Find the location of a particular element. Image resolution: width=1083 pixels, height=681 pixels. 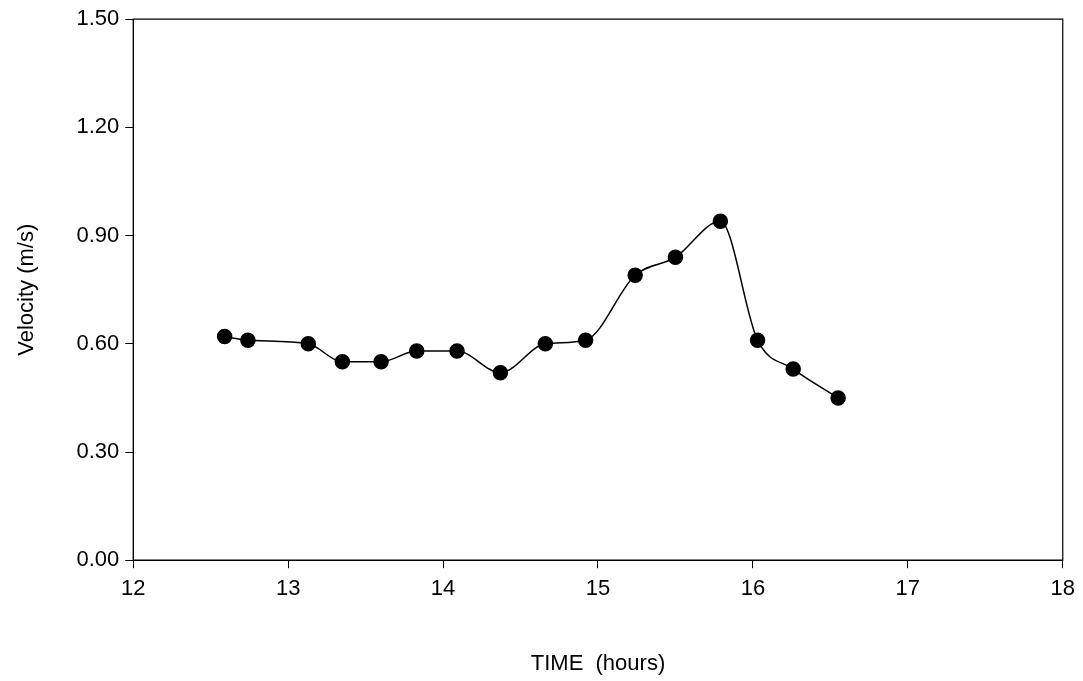

x-axis-title: TIME (hours) is located at coordinates (598, 662).